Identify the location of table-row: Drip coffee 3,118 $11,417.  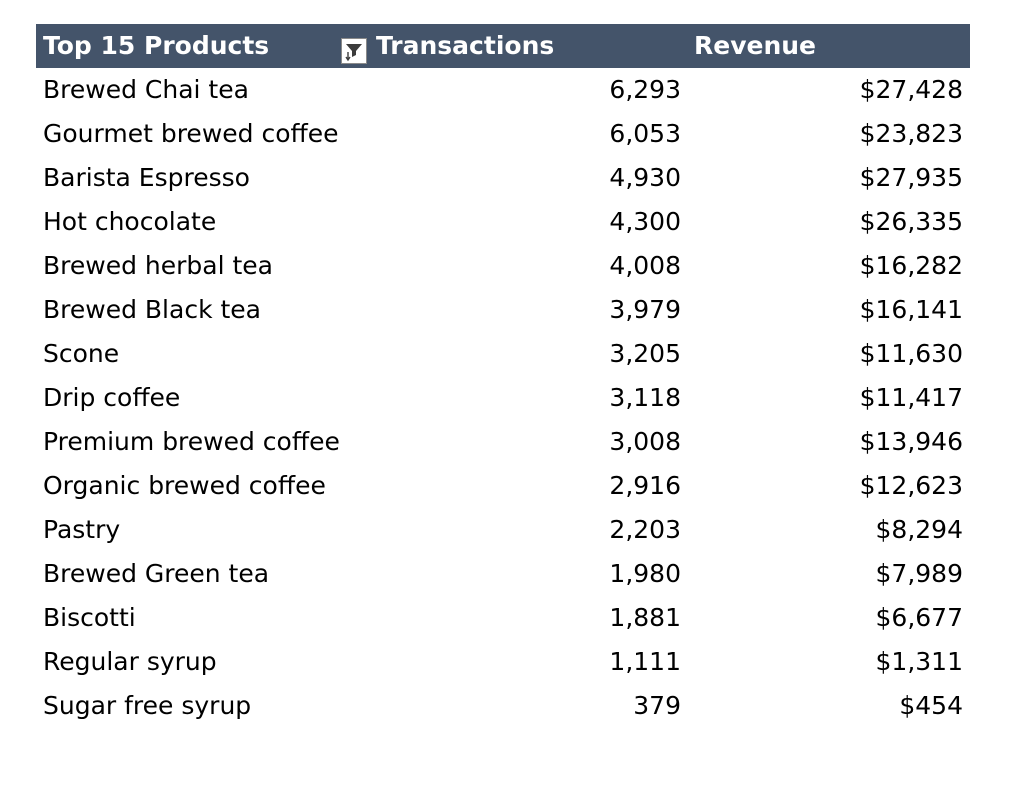
(503, 398).